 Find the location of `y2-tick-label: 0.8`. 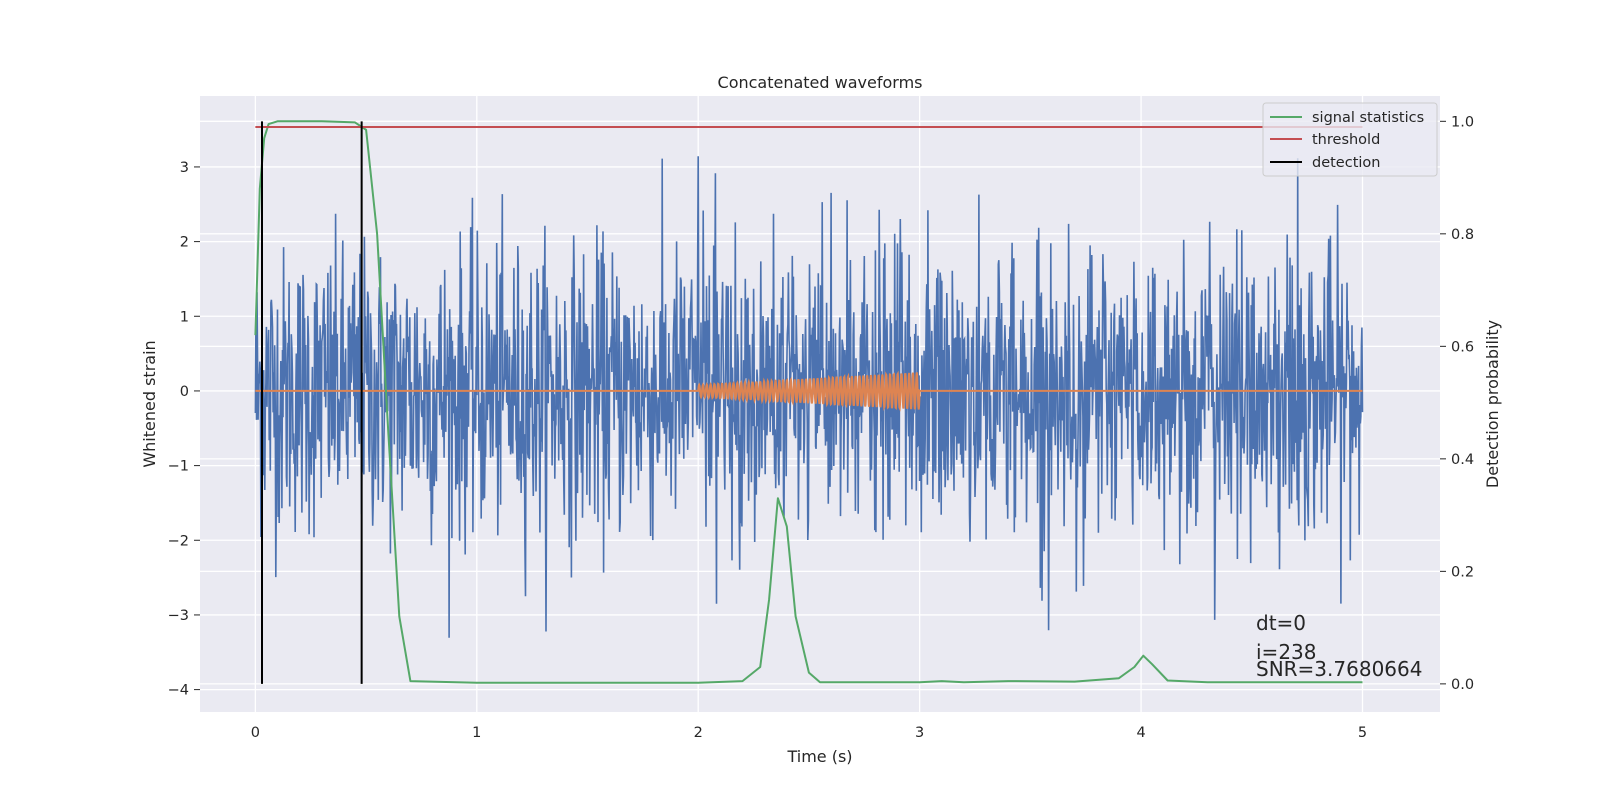

y2-tick-label: 0.8 is located at coordinates (1462, 235).